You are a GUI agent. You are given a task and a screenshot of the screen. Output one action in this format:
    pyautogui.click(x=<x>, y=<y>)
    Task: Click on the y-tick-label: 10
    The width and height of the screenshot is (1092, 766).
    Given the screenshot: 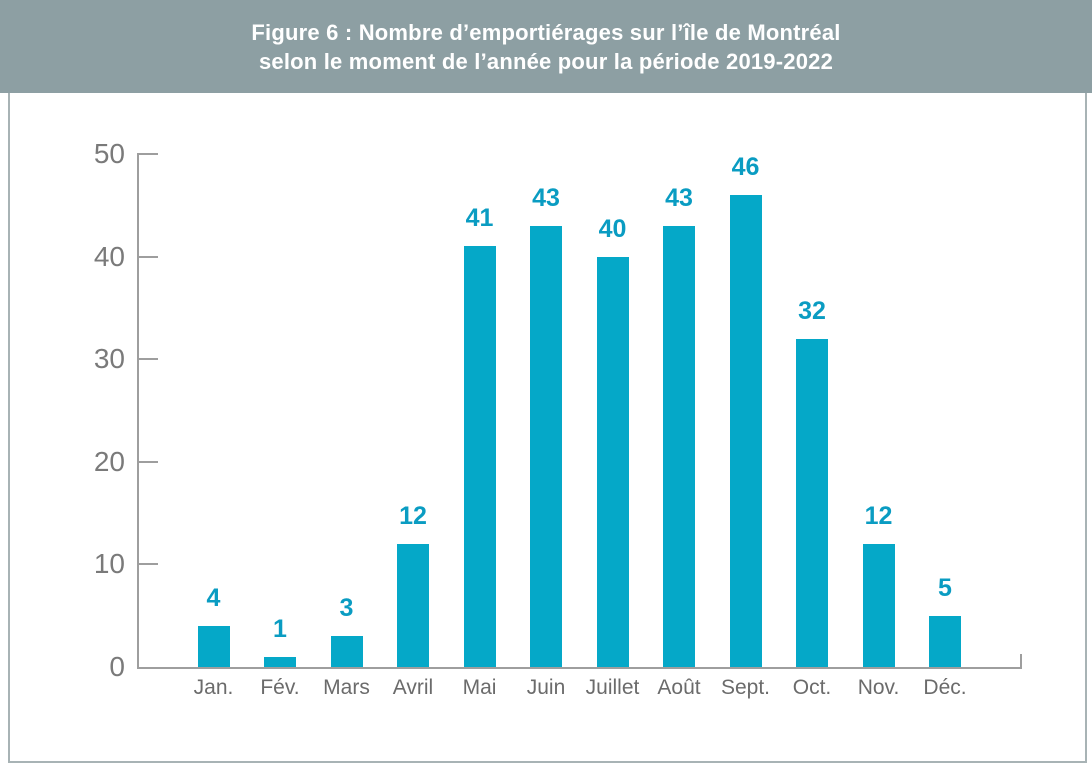 What is the action you would take?
    pyautogui.click(x=109, y=564)
    